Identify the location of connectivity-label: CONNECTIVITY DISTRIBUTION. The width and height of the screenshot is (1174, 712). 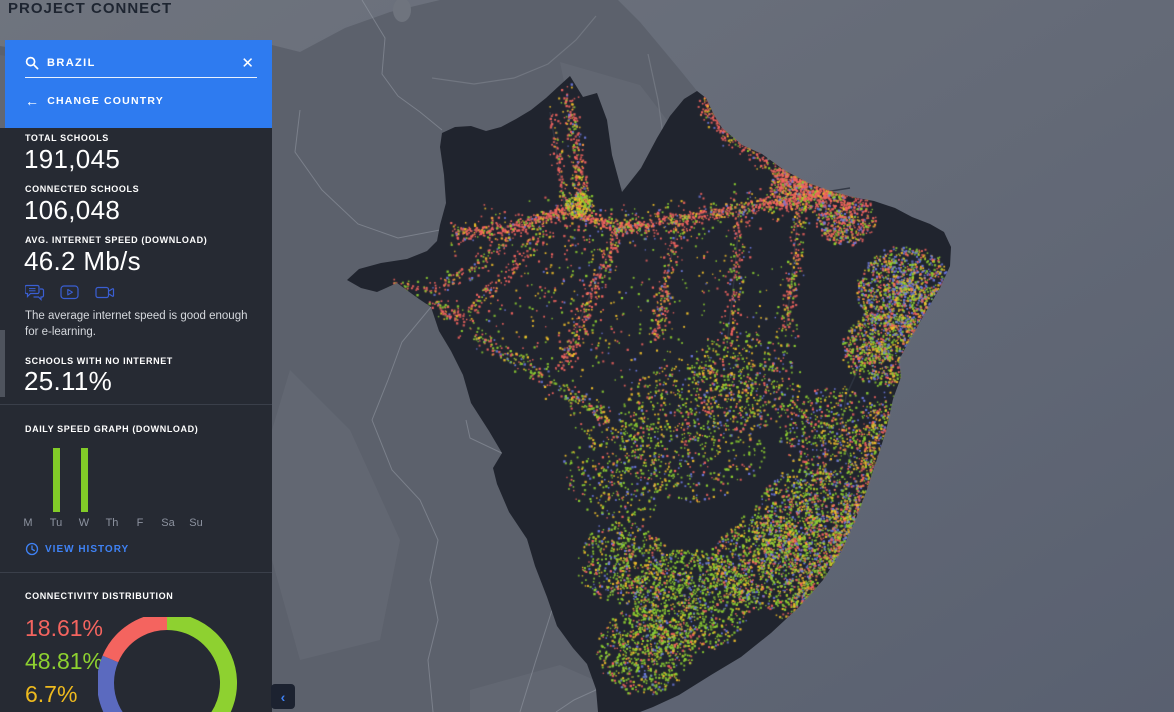
(99, 596).